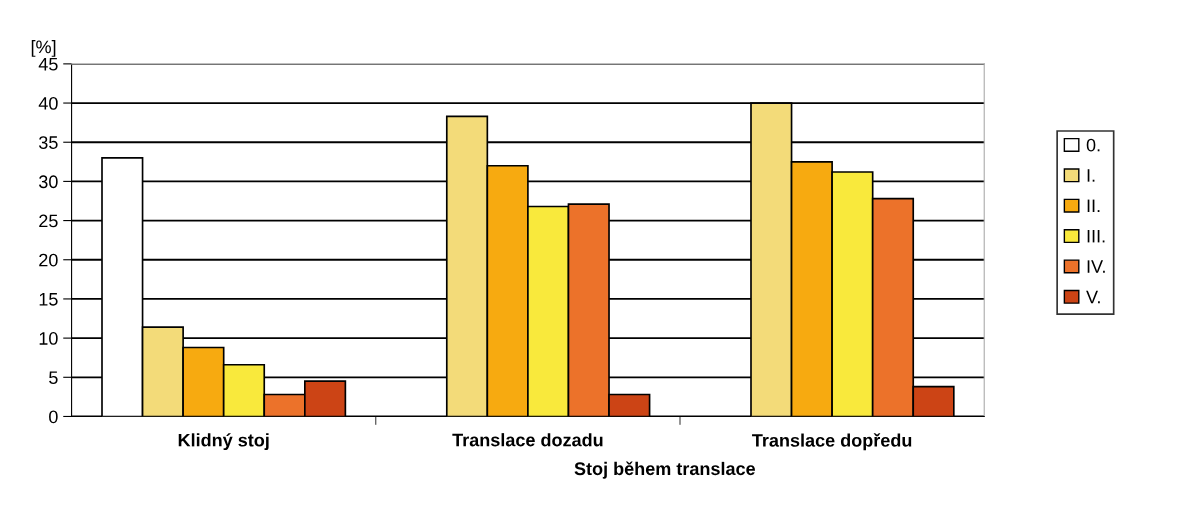  Describe the element at coordinates (48, 338) in the screenshot. I see `y-tick-label: 10` at that location.